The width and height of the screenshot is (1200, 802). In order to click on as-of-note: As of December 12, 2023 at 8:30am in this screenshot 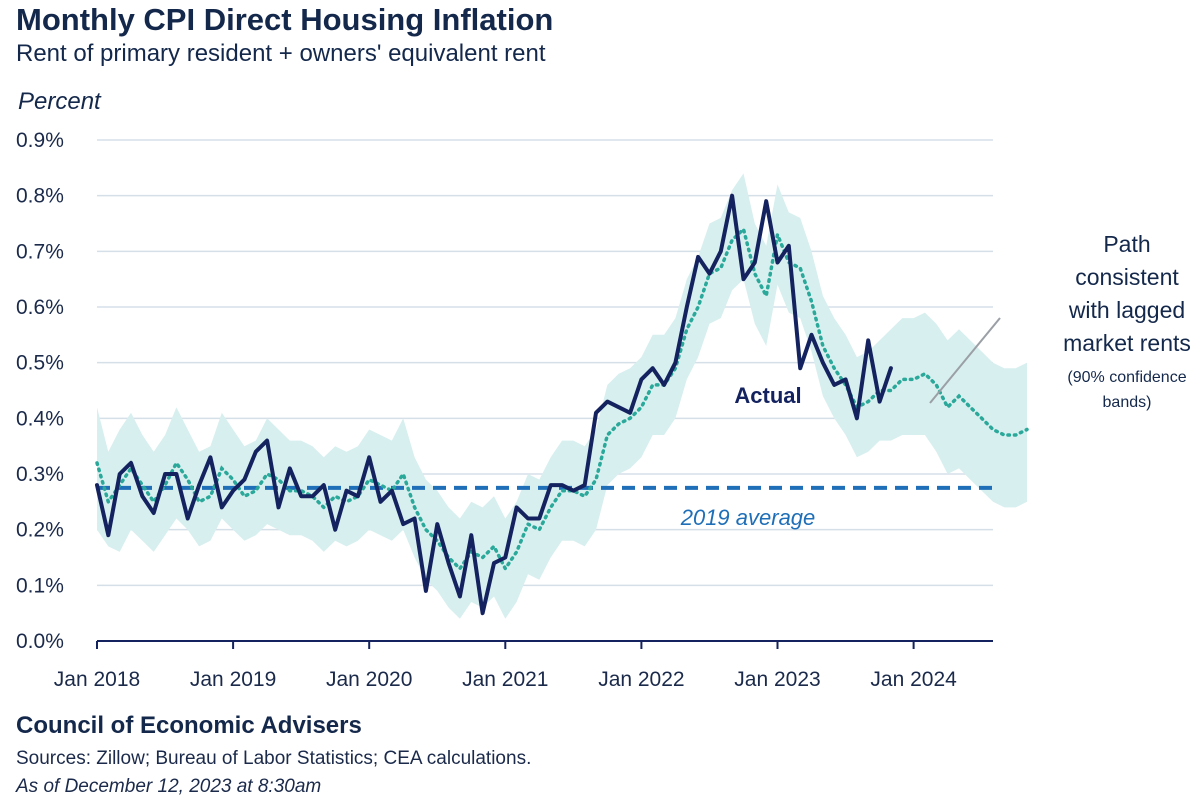, I will do `click(169, 786)`.